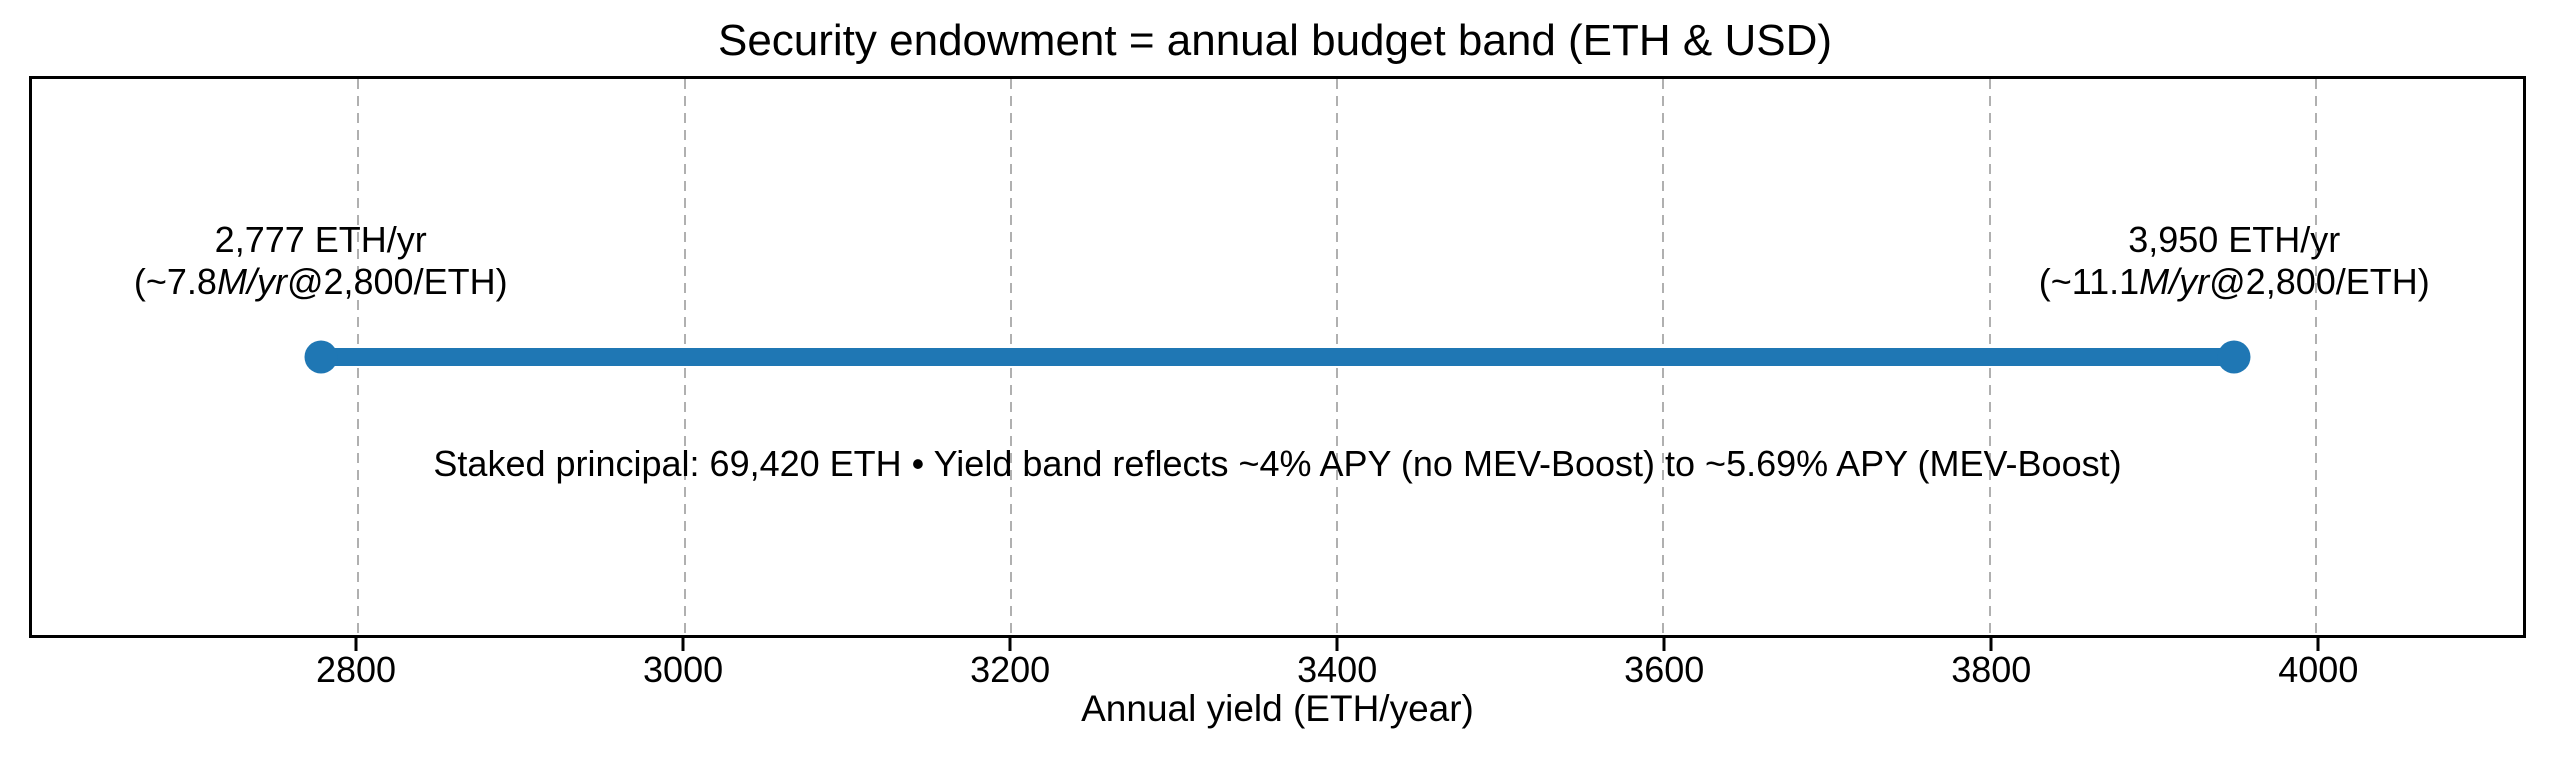 The height and width of the screenshot is (759, 2550). I want to click on x-tick-label: 3600, so click(1664, 669).